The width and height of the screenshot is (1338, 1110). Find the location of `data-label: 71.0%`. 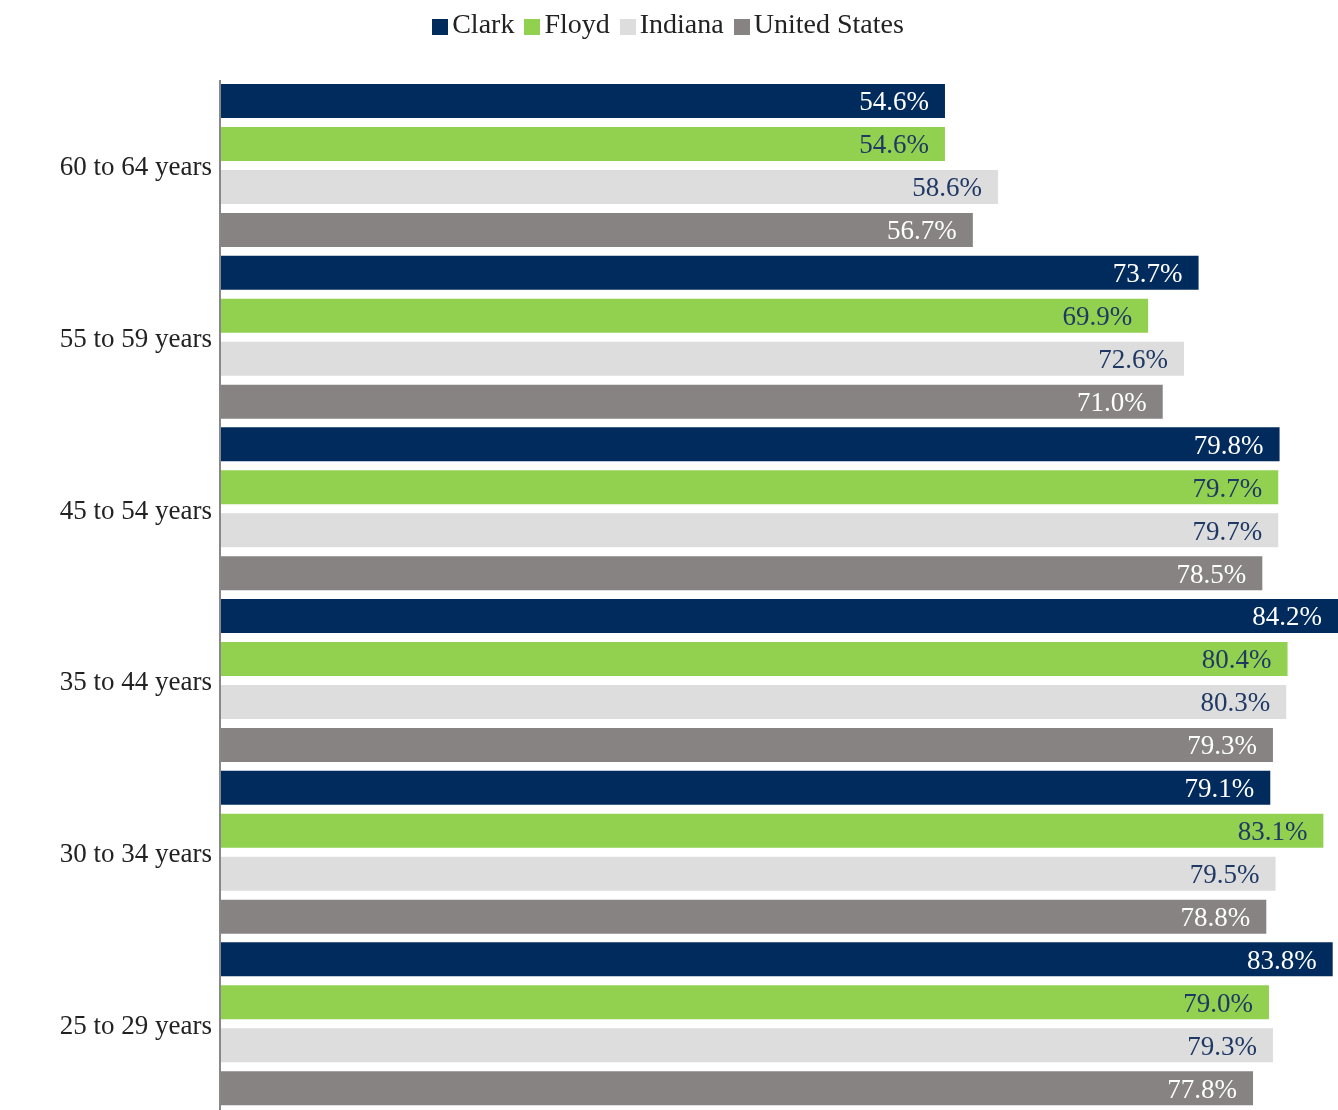

data-label: 71.0% is located at coordinates (1111, 402).